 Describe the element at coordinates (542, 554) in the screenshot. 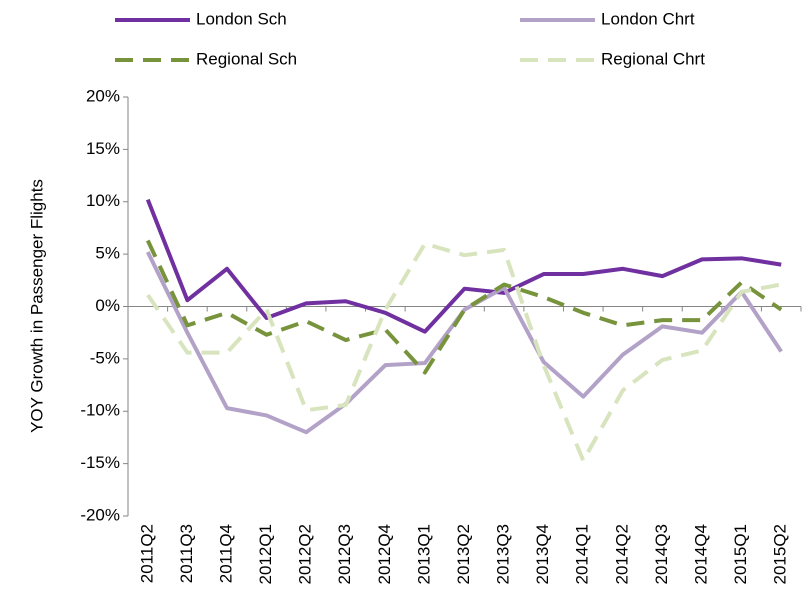

I see `x-tick-label: 2013Q4` at that location.